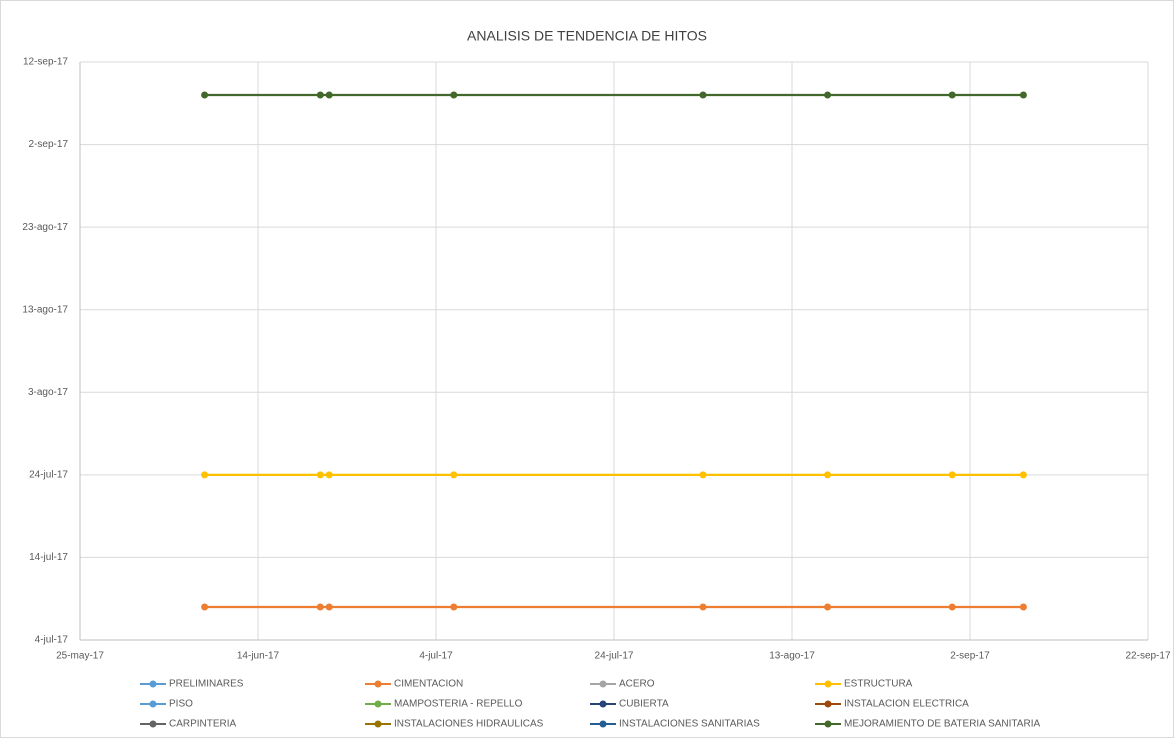 The height and width of the screenshot is (738, 1174). I want to click on legend-label: CUBIERTA, so click(644, 704).